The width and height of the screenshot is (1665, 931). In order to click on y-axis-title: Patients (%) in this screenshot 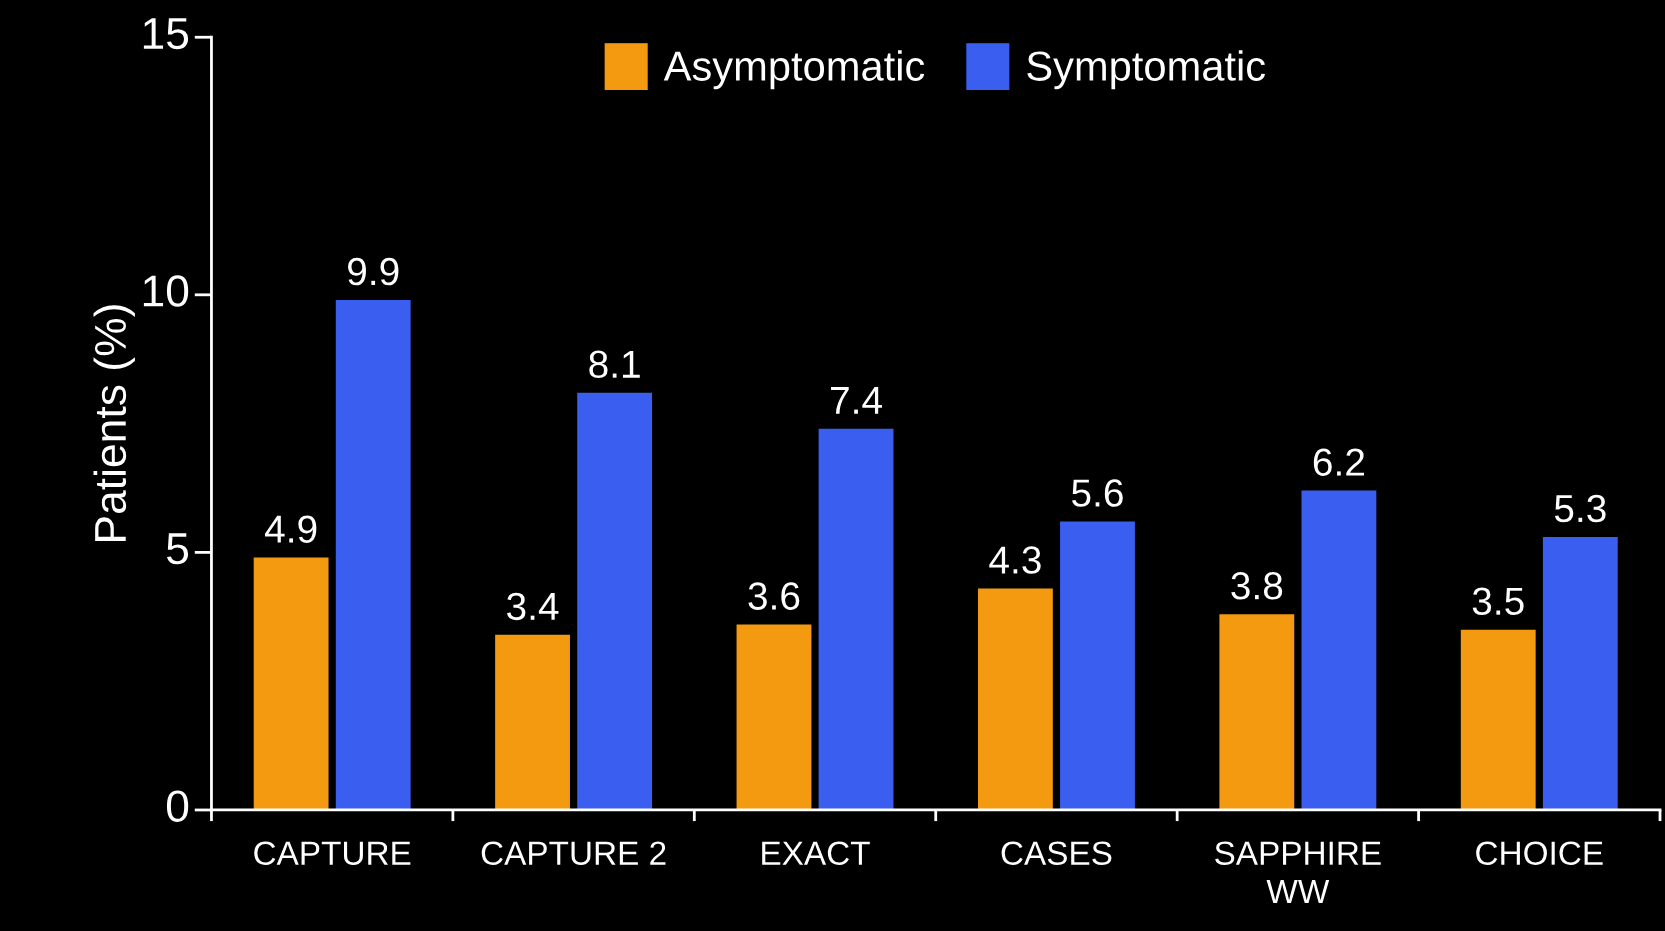, I will do `click(114, 423)`.